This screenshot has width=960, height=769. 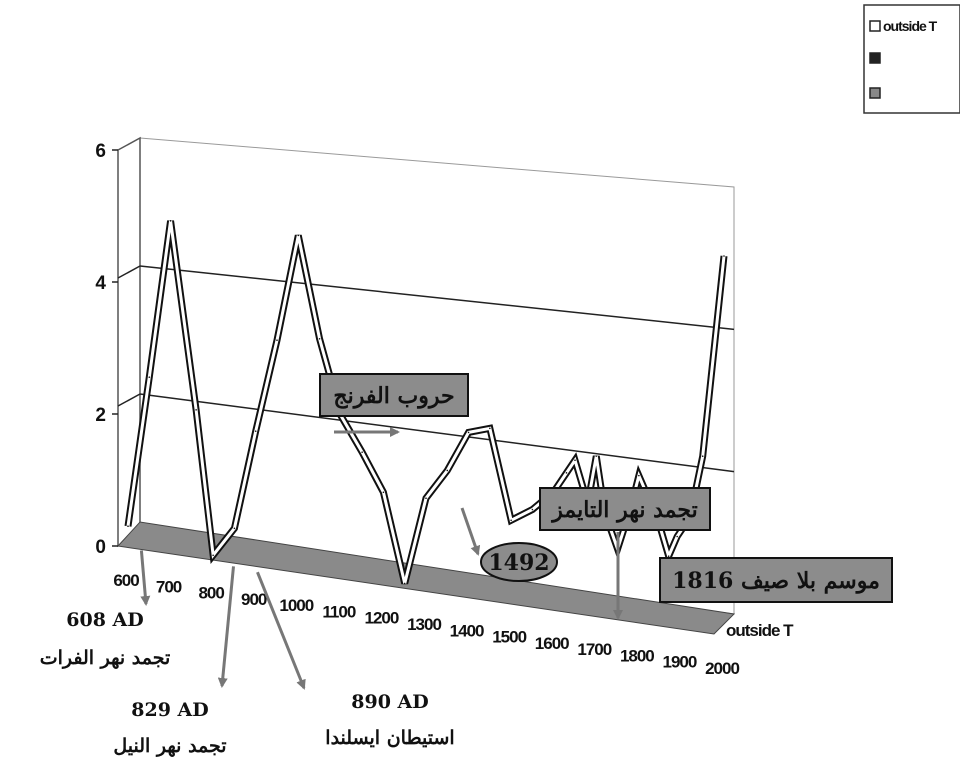 I want to click on x-tick-label-800: 800, so click(x=211, y=593).